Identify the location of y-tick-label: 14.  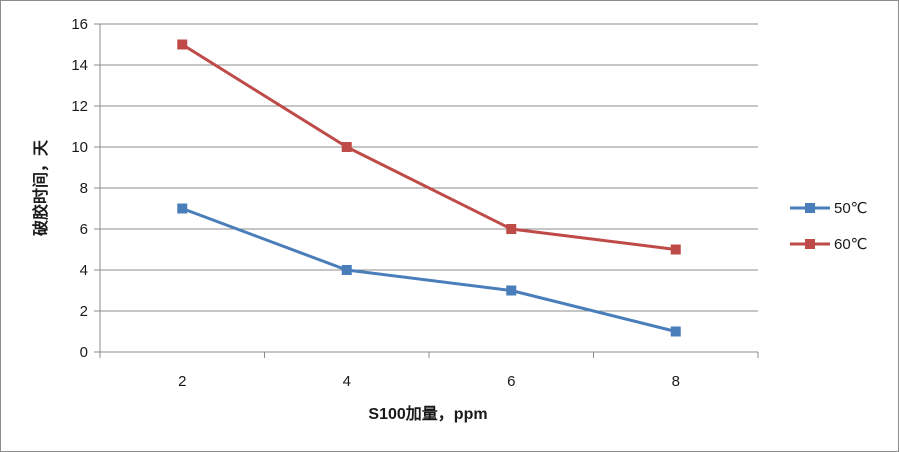
(79, 65).